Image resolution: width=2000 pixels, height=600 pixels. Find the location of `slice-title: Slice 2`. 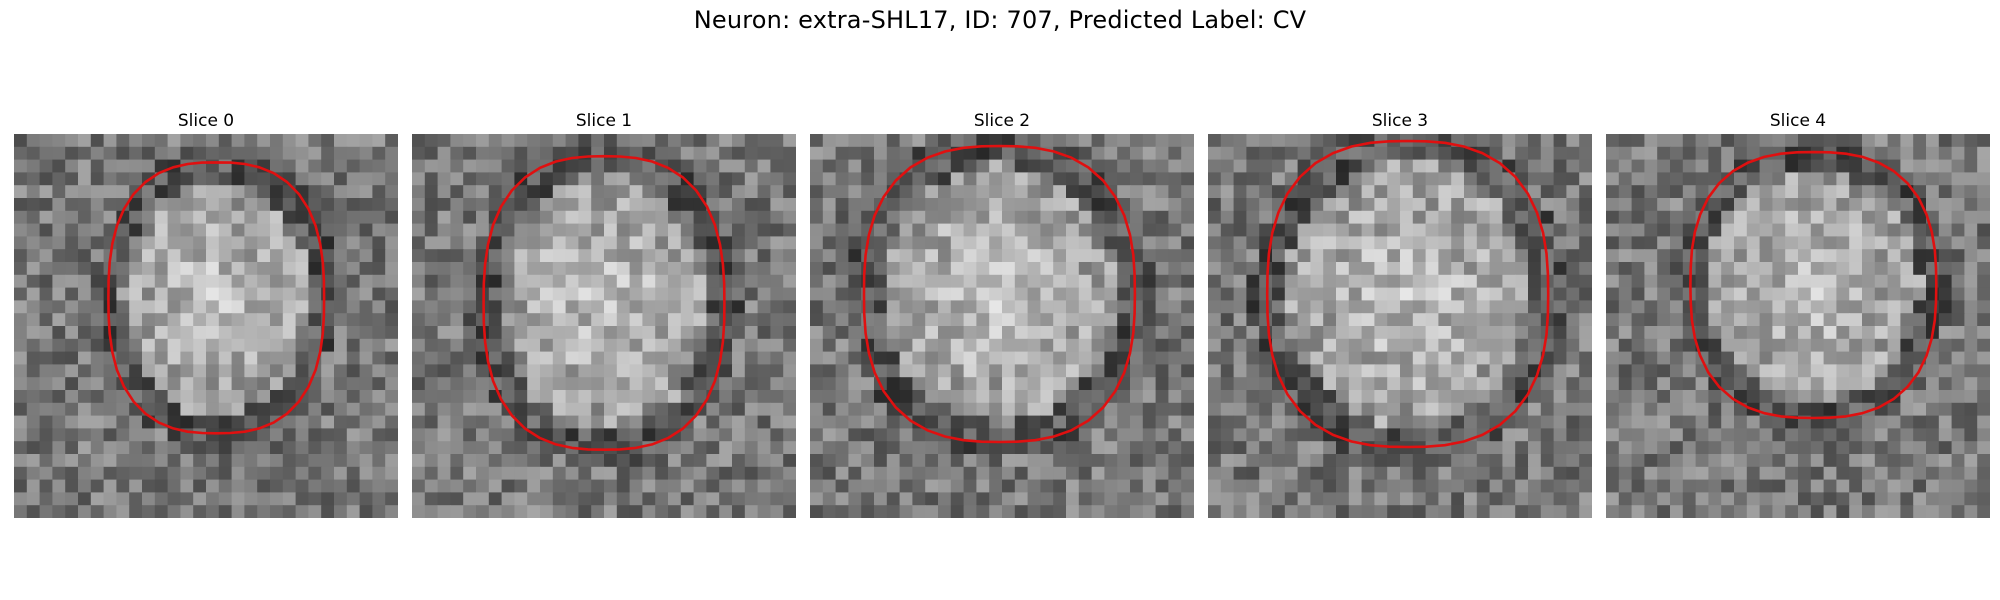

slice-title: Slice 2 is located at coordinates (1002, 121).